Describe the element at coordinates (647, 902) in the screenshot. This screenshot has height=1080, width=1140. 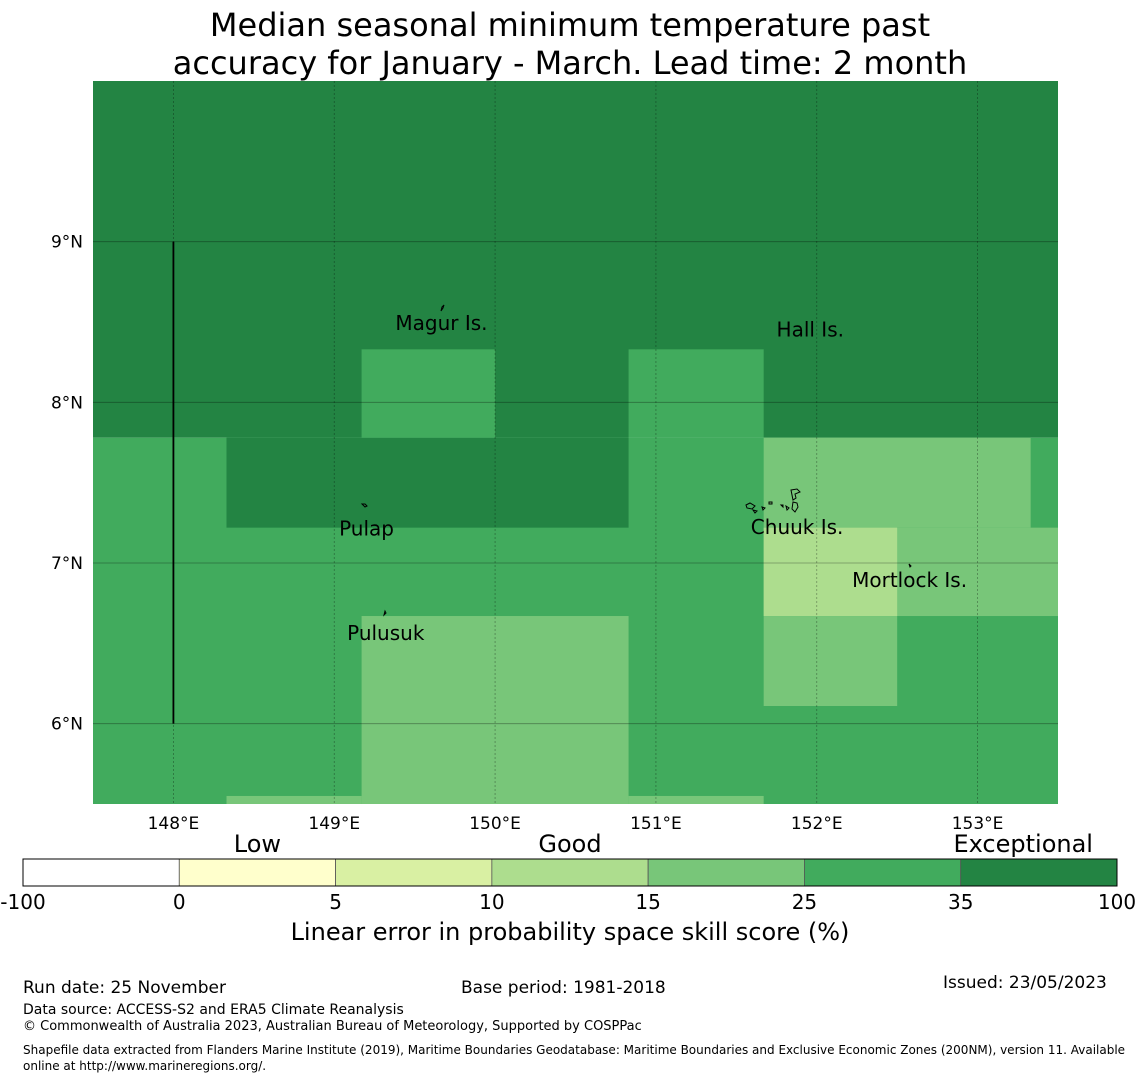
I see `legend-tick-label: 15` at that location.